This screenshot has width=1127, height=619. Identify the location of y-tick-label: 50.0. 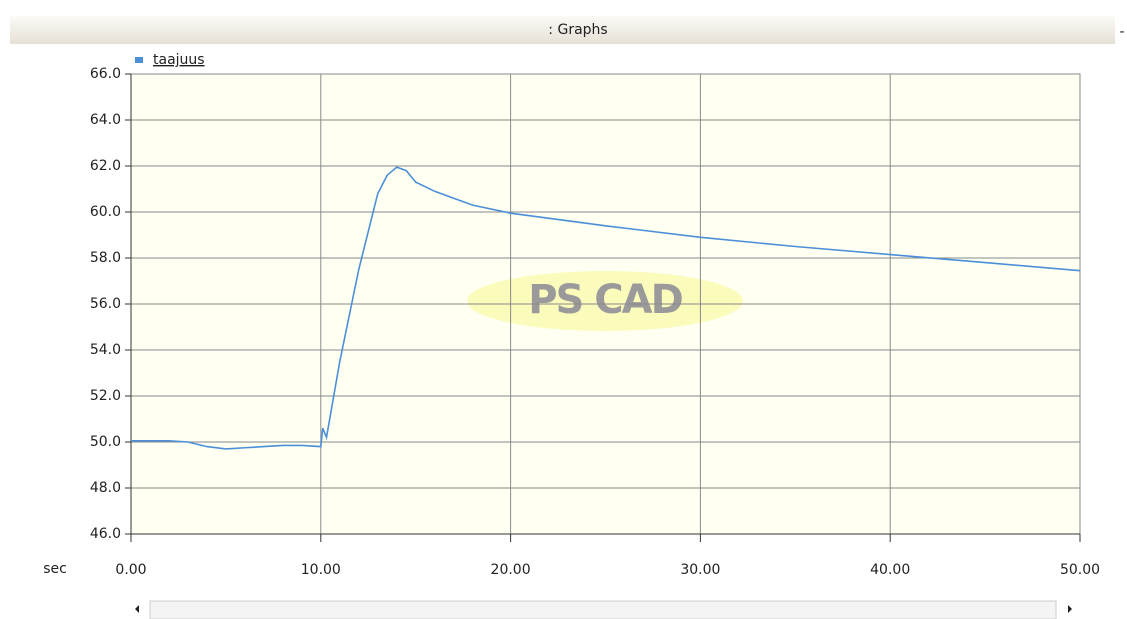
(105, 442).